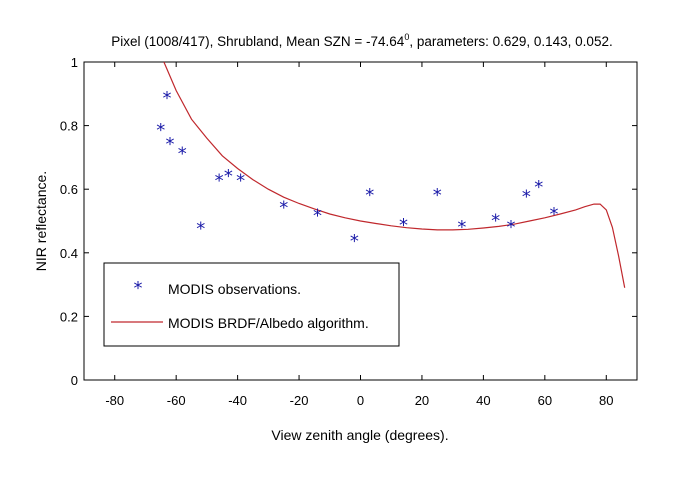  Describe the element at coordinates (69, 316) in the screenshot. I see `y-tick-label: 0.2` at that location.